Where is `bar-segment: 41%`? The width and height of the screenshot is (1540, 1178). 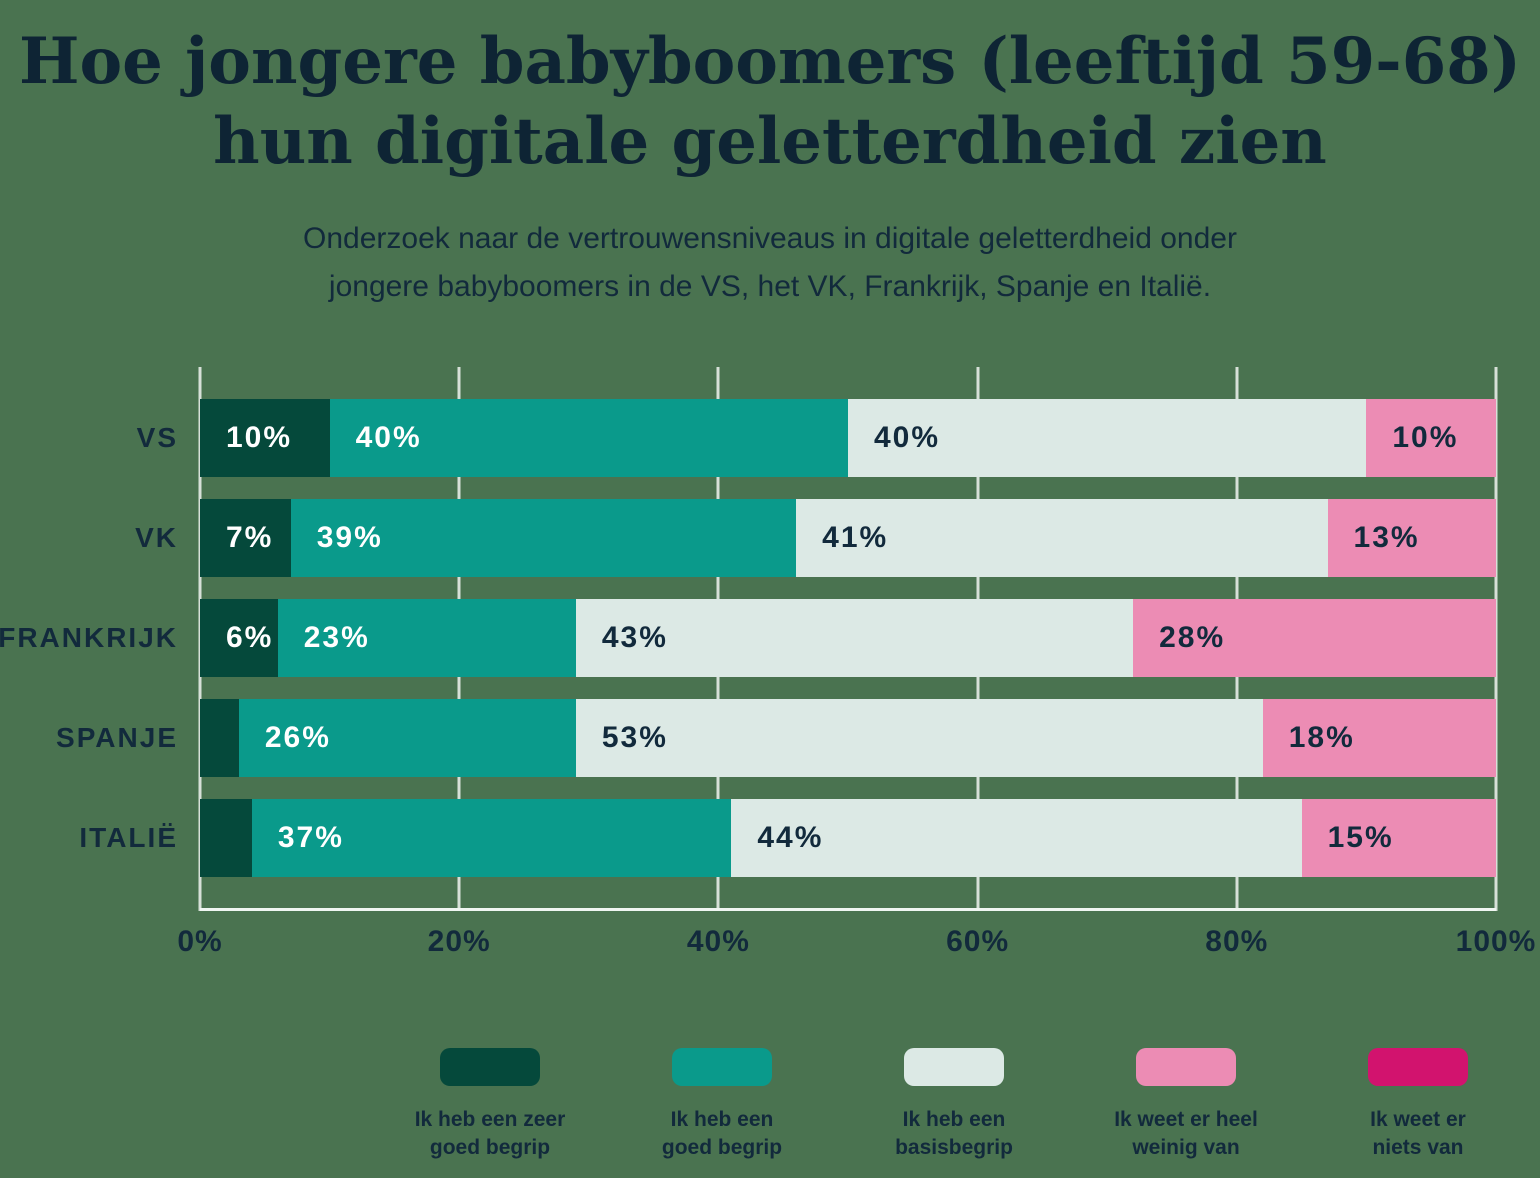
bar-segment: 41% is located at coordinates (1062, 538).